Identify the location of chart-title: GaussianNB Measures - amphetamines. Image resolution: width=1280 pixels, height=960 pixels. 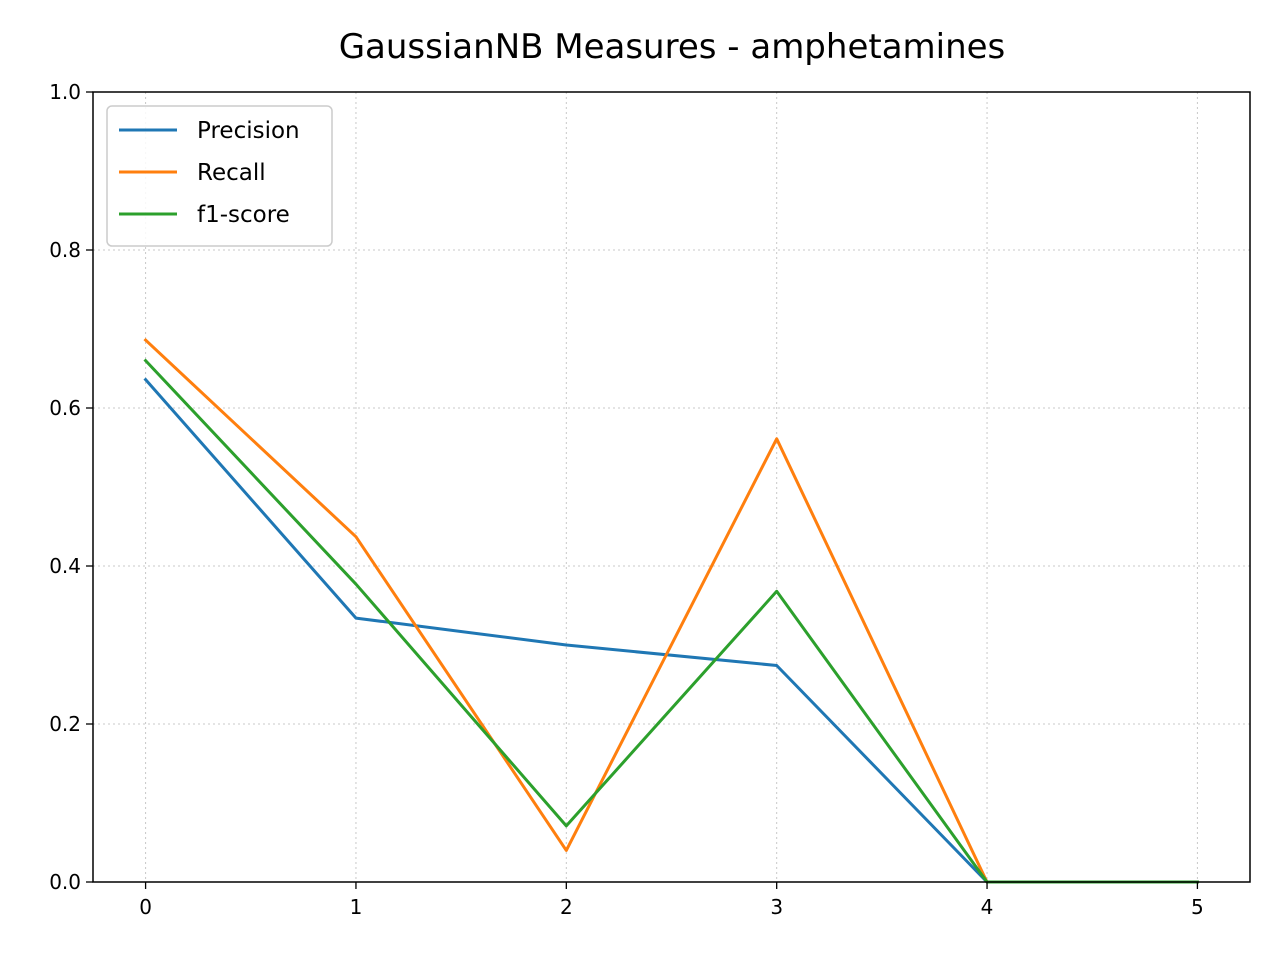
(672, 47).